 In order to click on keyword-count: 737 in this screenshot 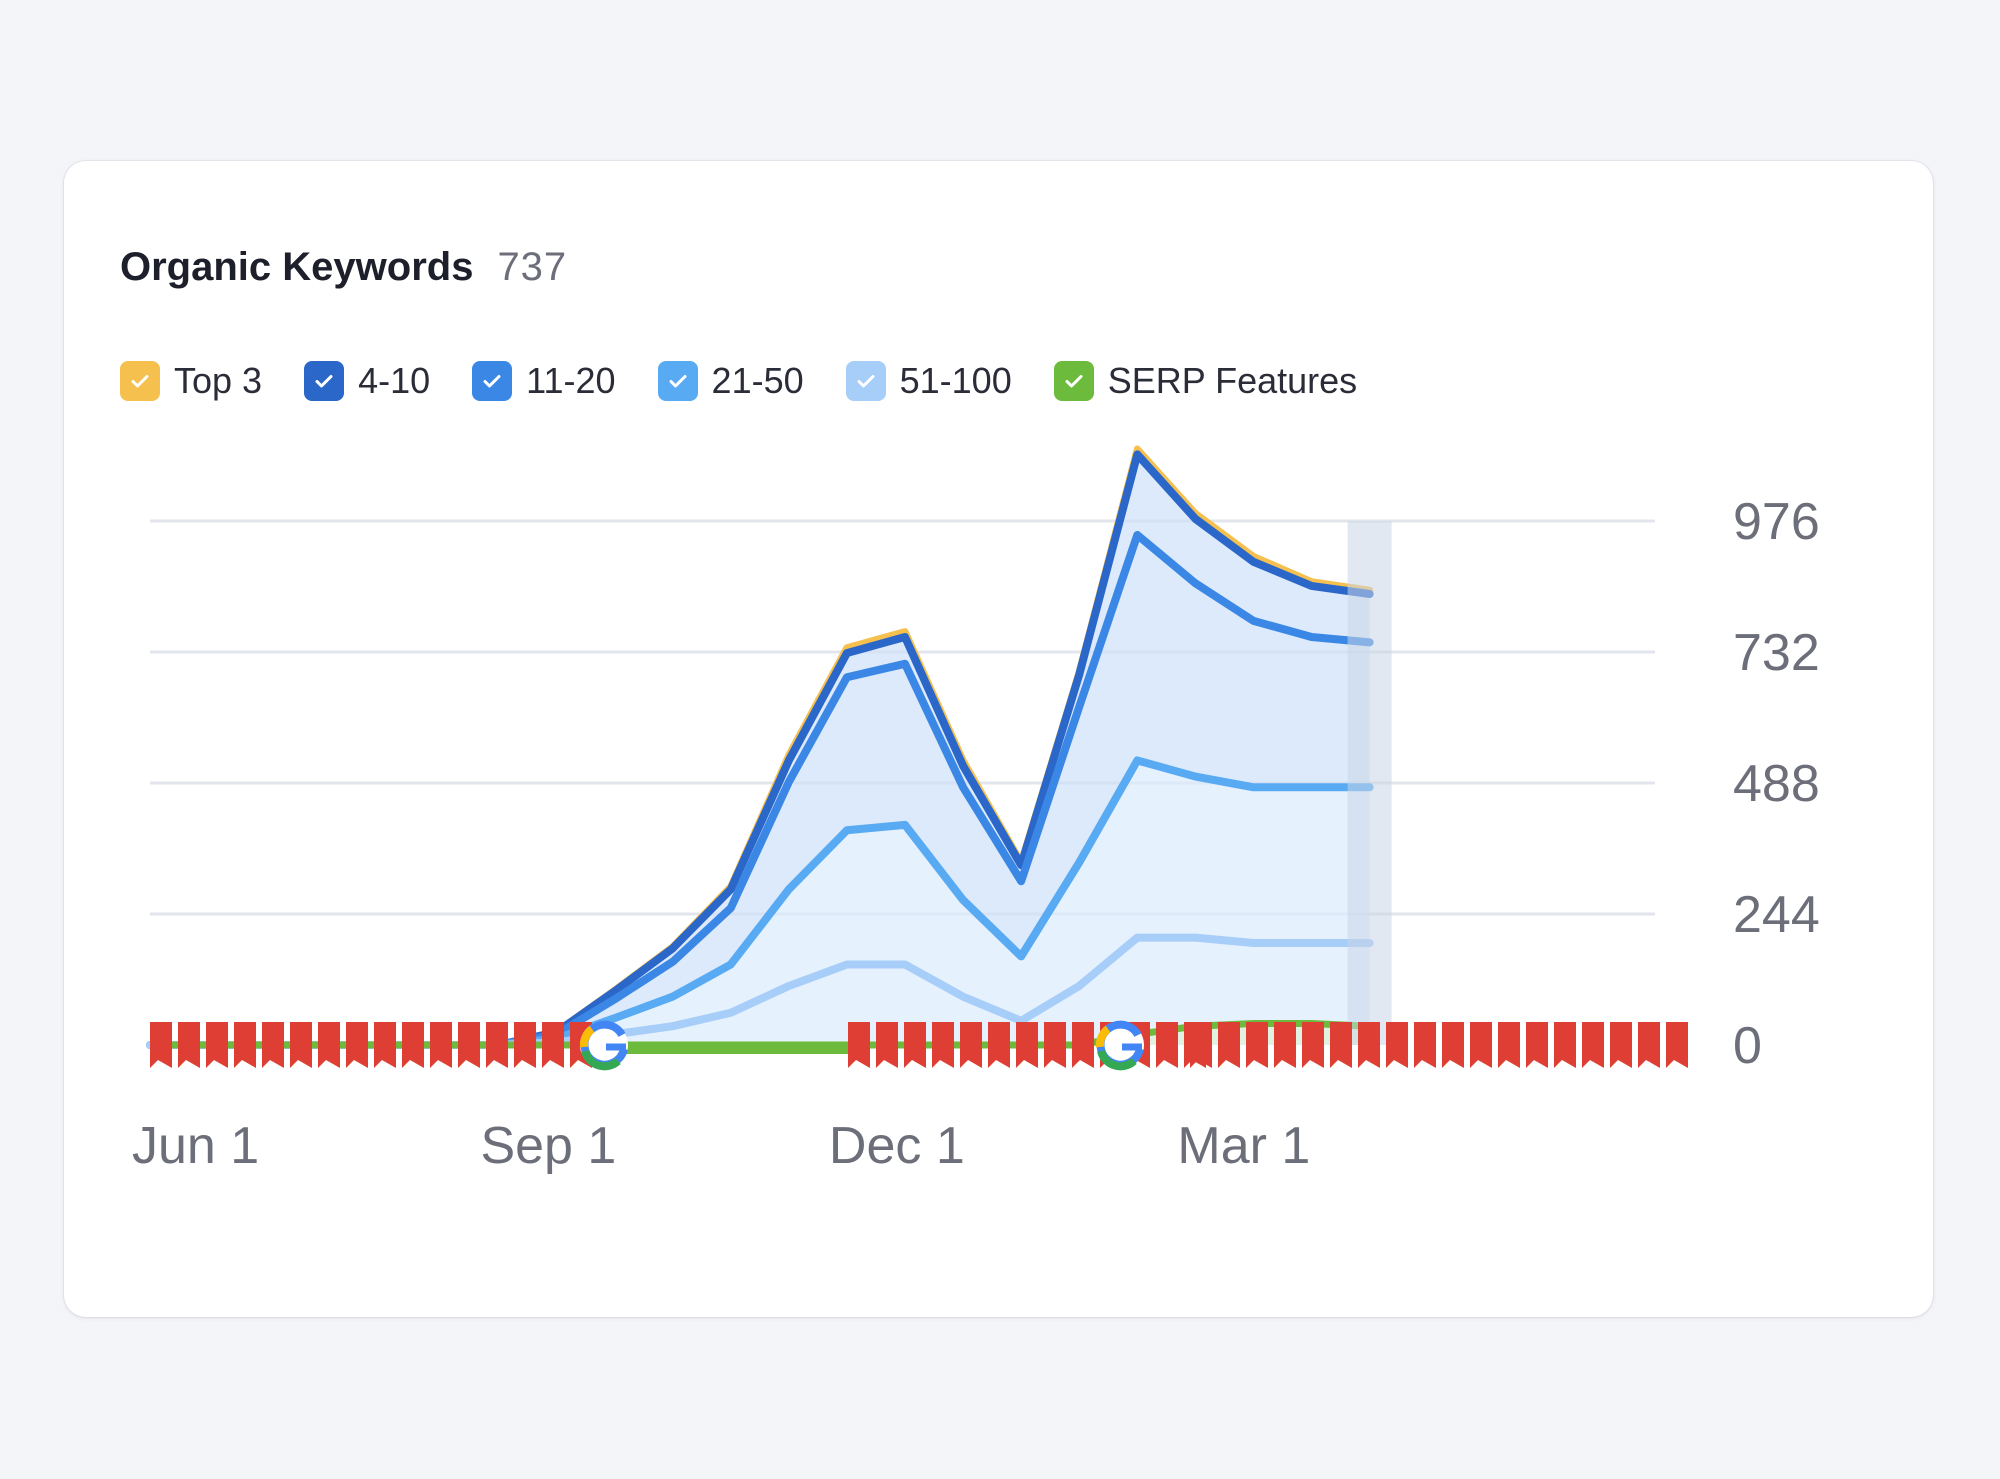, I will do `click(532, 267)`.